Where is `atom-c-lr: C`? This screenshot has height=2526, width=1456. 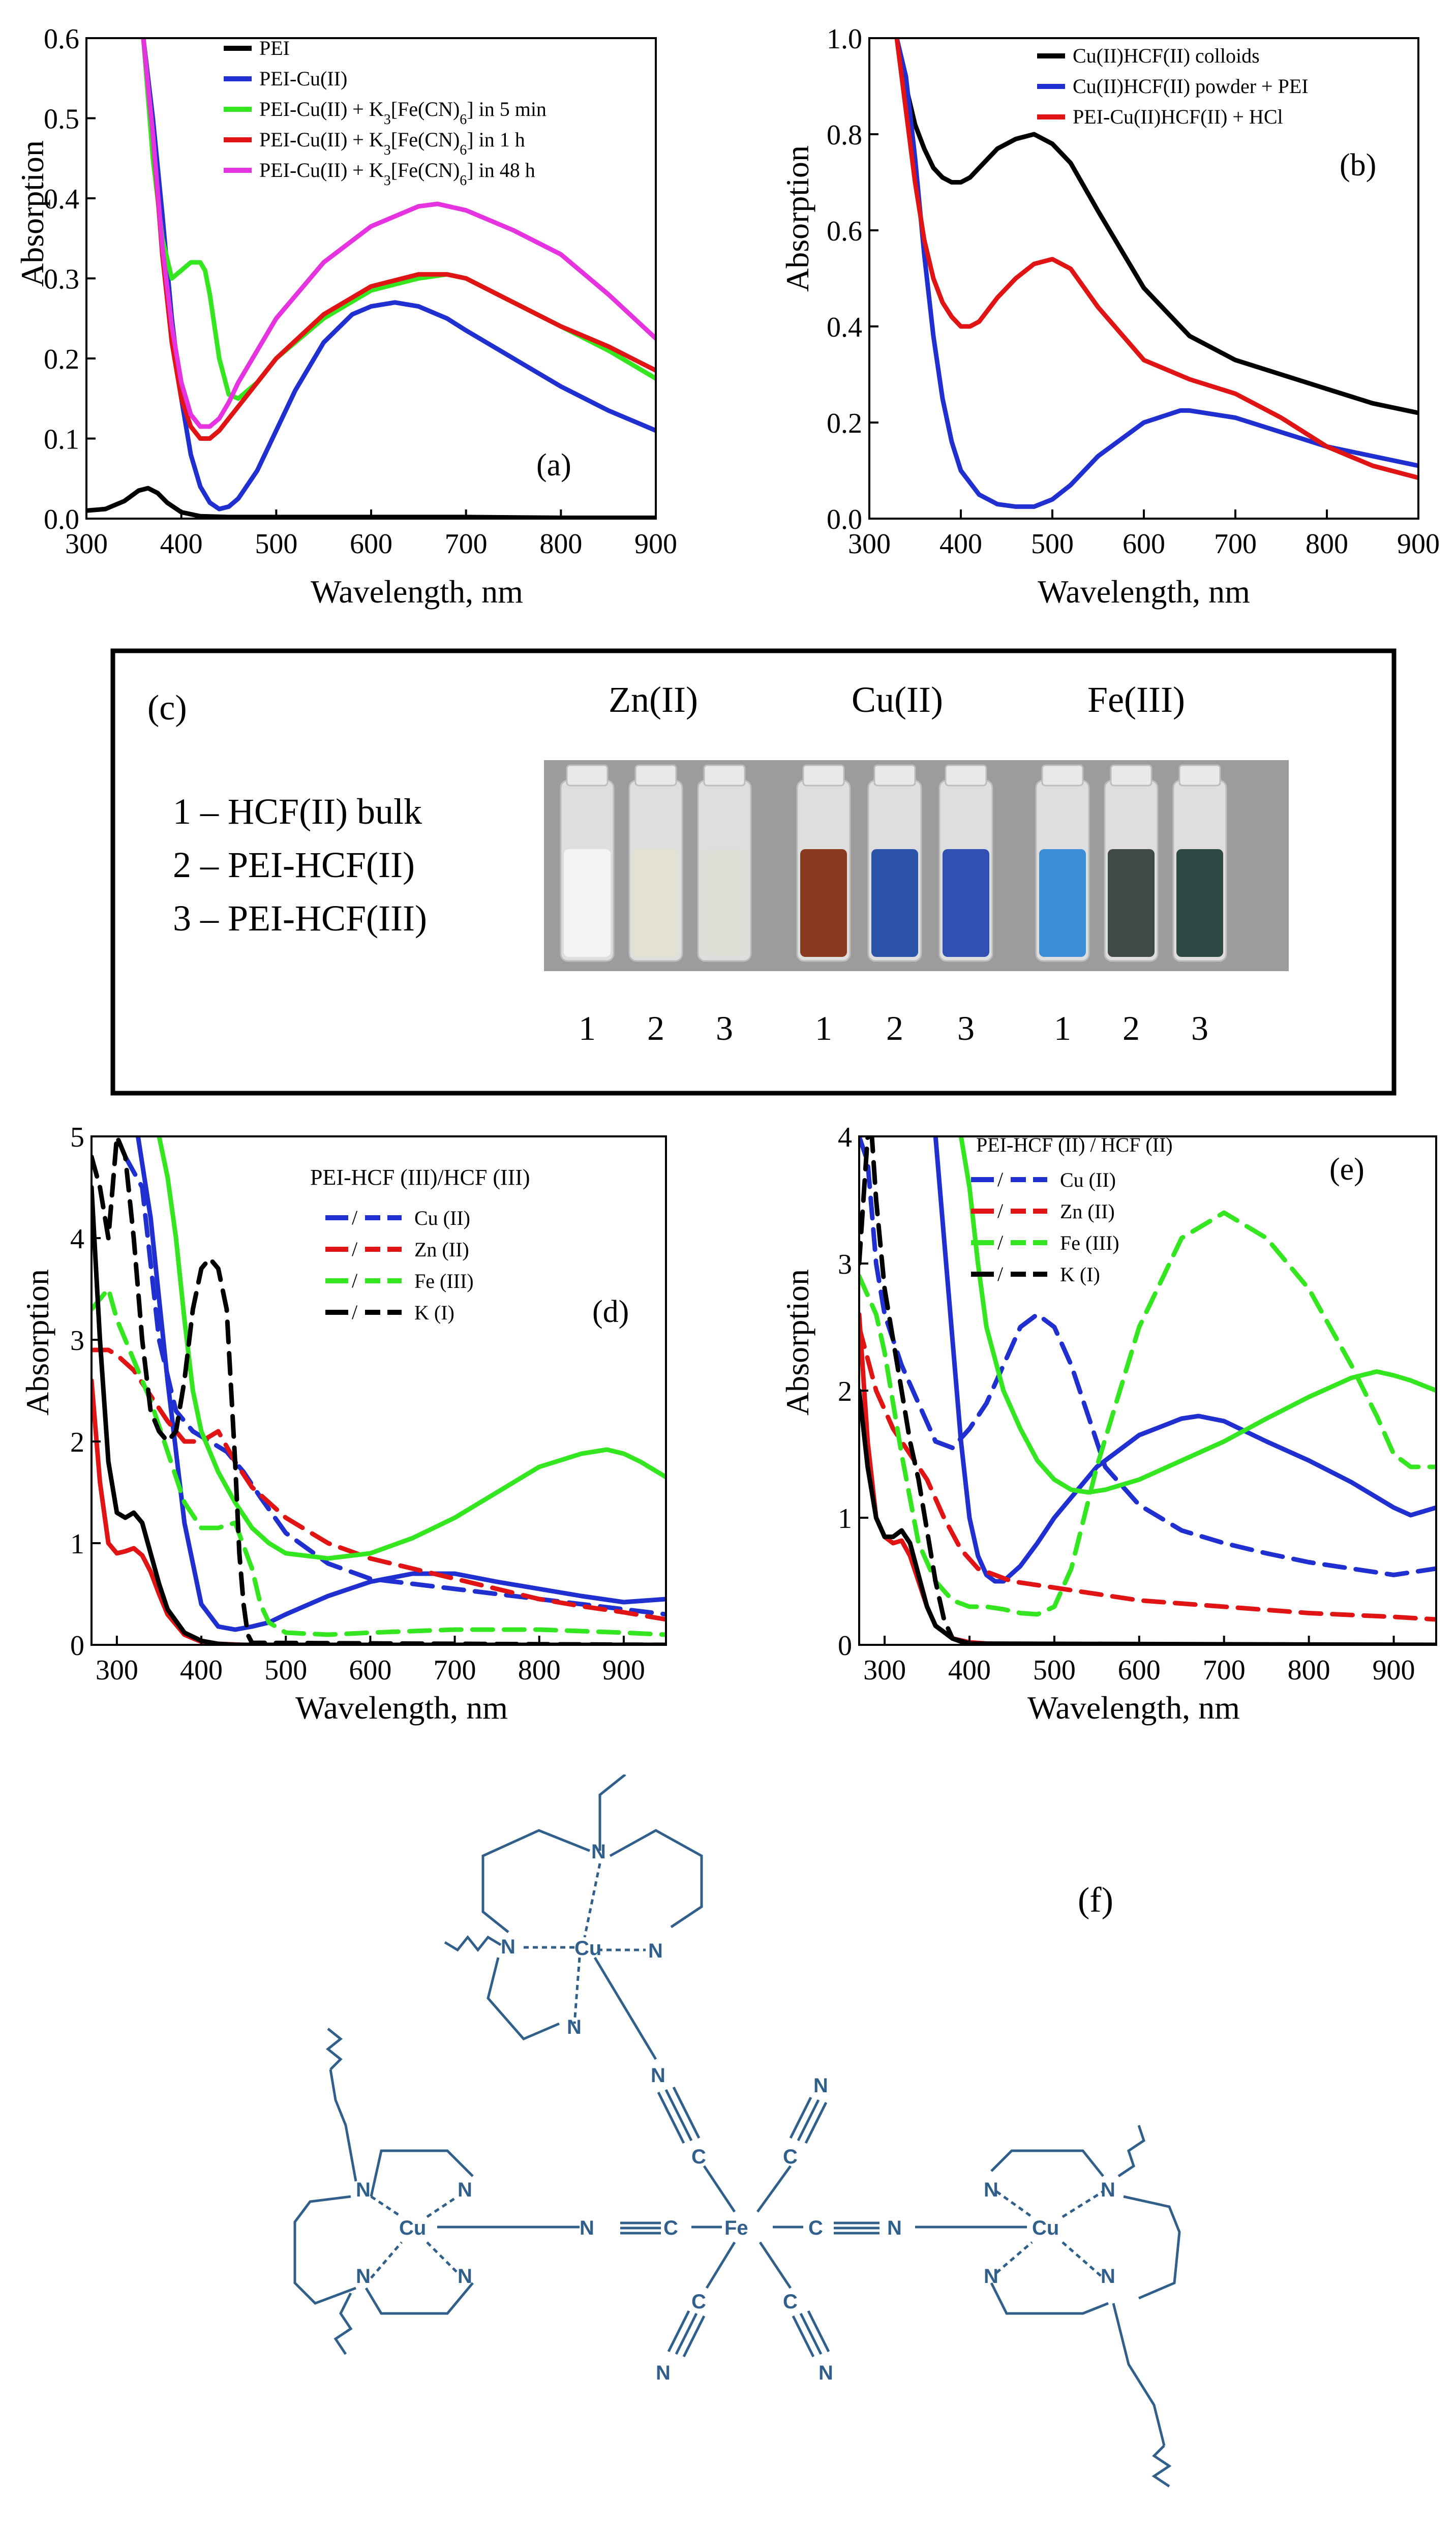 atom-c-lr: C is located at coordinates (790, 2302).